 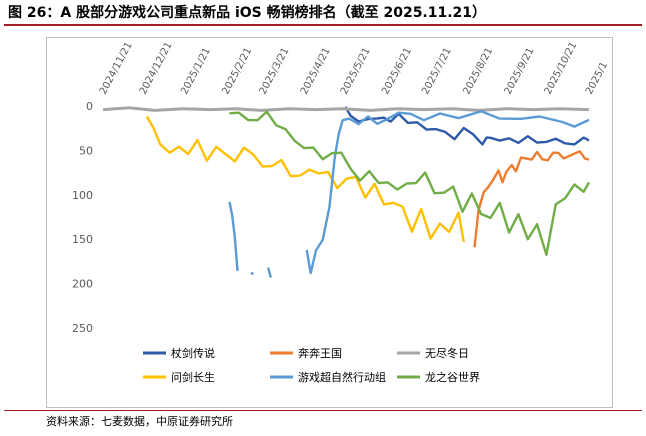 I want to click on x-tick-label: 2025/3/21, so click(x=275, y=71).